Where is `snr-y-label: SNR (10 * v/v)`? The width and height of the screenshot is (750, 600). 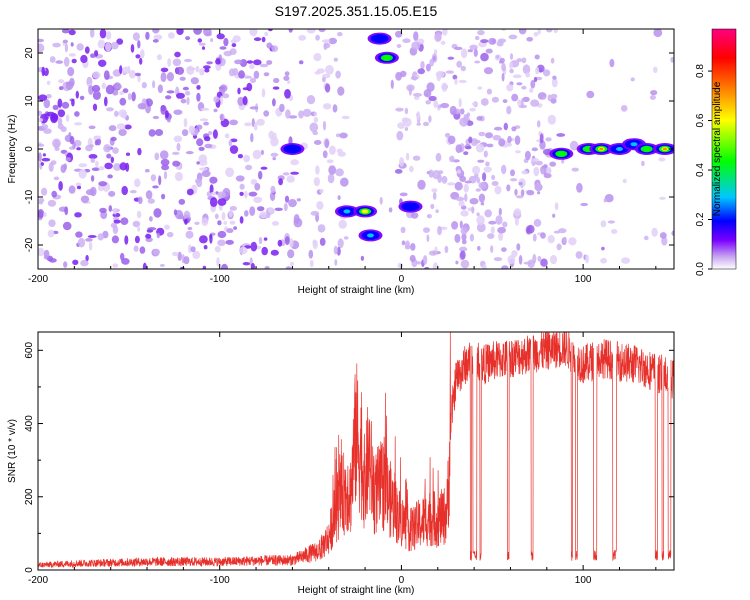 snr-y-label: SNR (10 * v/v) is located at coordinates (12, 451).